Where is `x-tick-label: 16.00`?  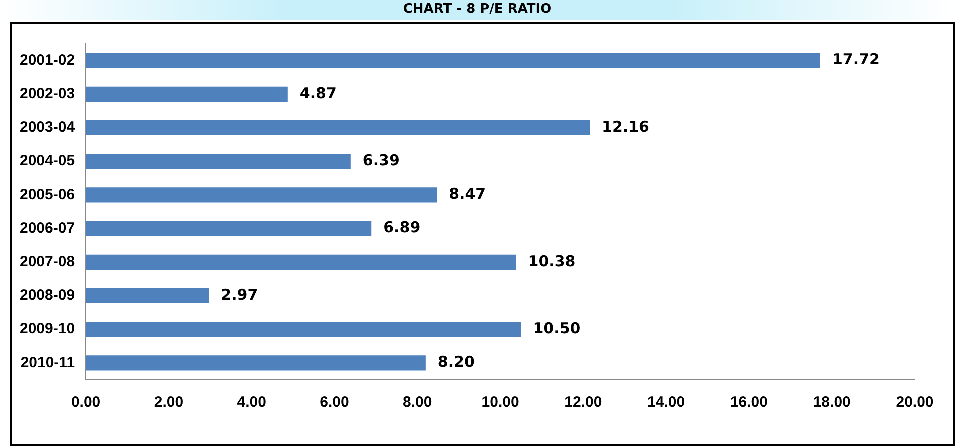
x-tick-label: 16.00 is located at coordinates (749, 403).